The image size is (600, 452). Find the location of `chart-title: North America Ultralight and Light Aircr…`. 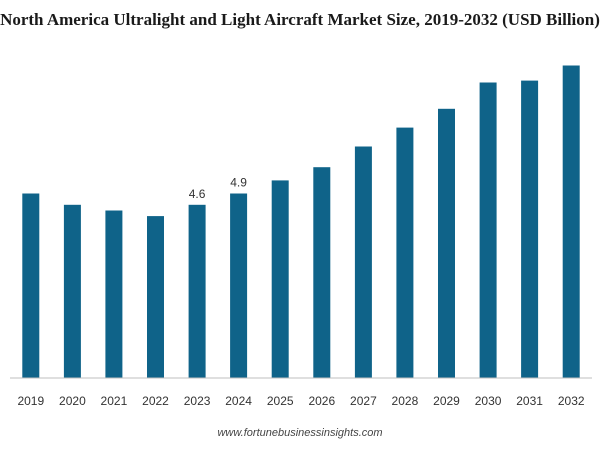

chart-title: North America Ultralight and Light Aircr… is located at coordinates (300, 19).